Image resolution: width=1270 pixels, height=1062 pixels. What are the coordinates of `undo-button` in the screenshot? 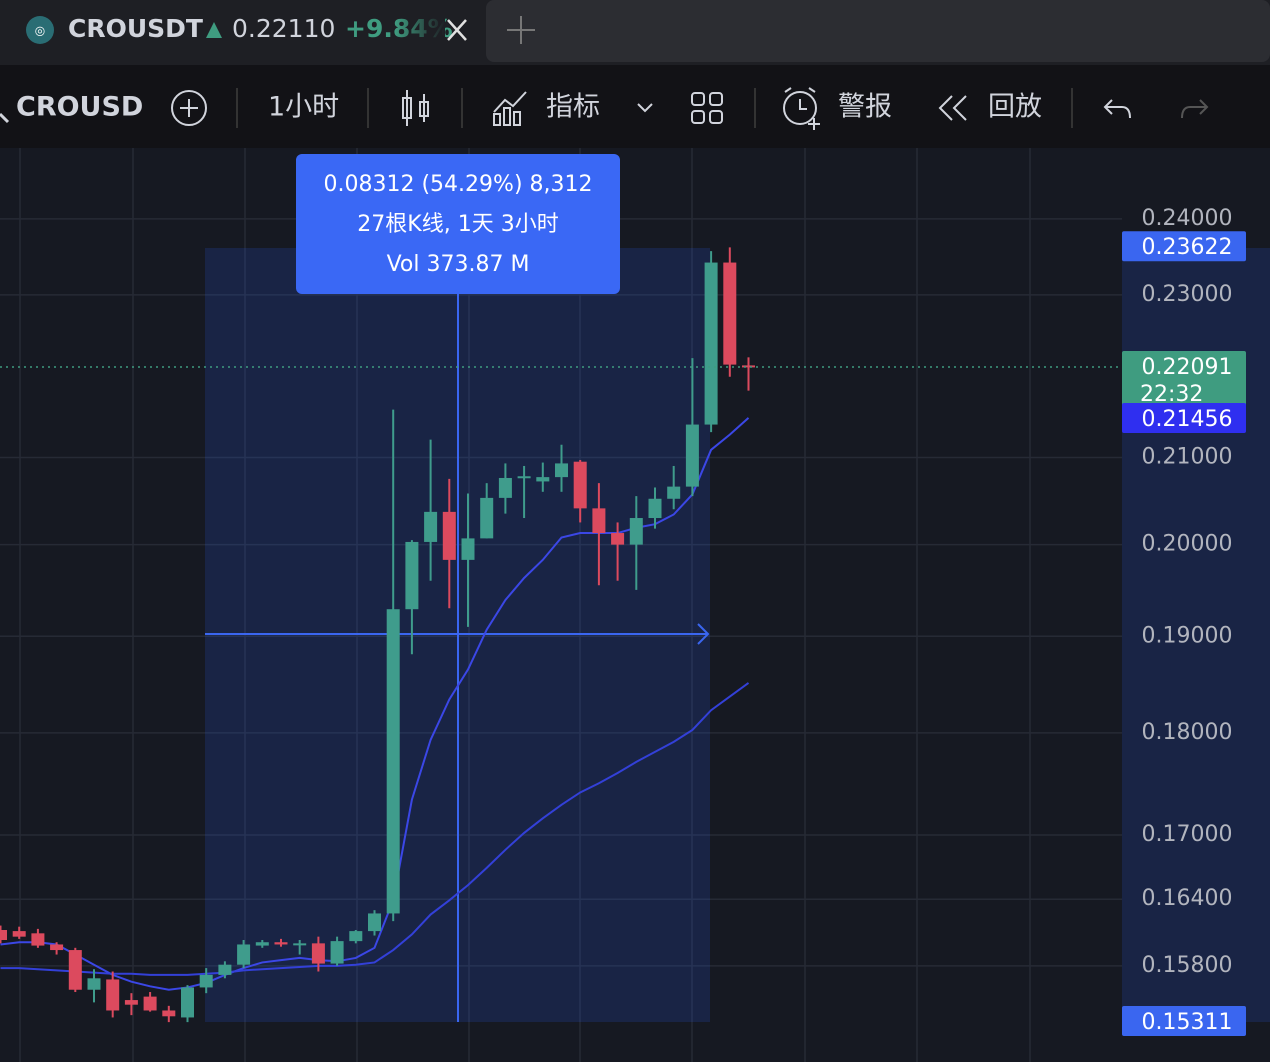 It's located at (1117, 109).